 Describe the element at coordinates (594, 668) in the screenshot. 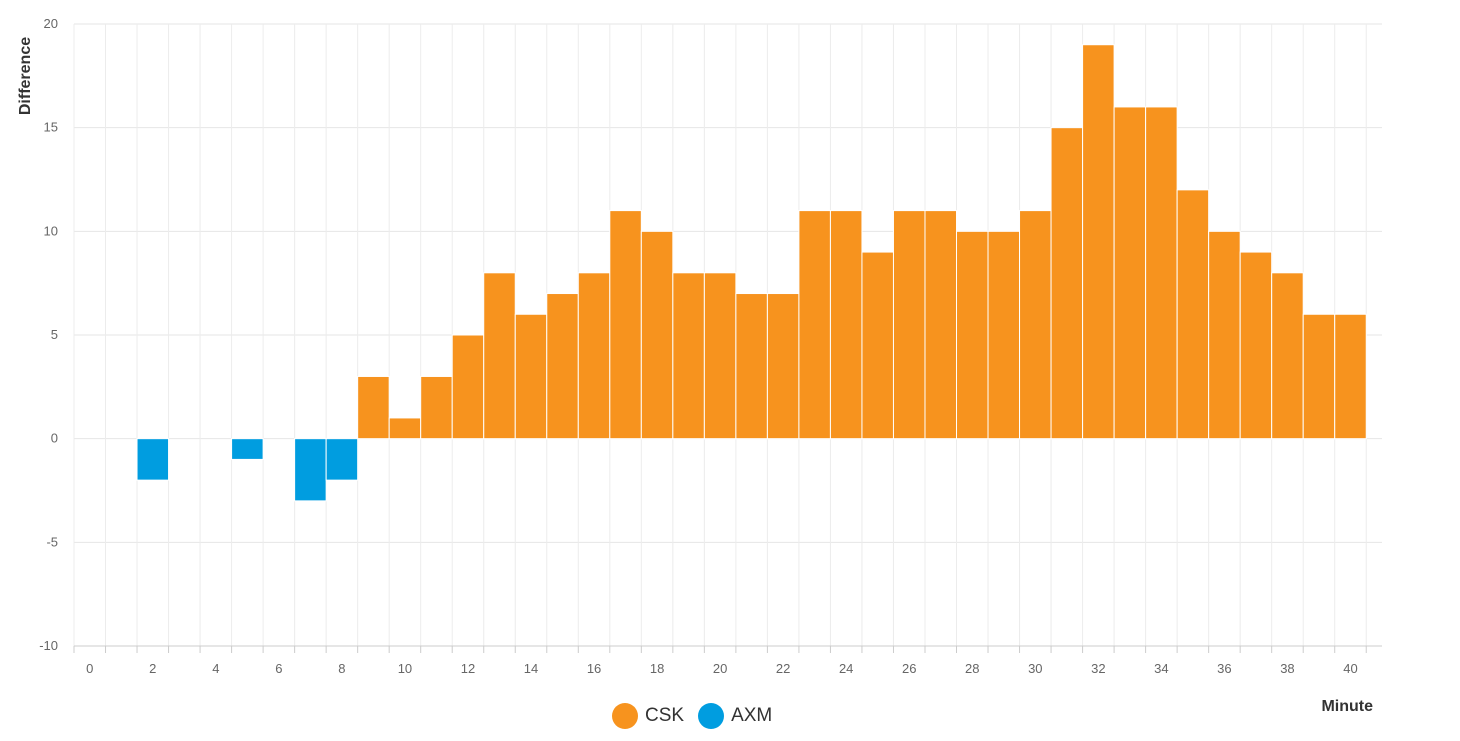

I see `x-tick-label: 16` at that location.